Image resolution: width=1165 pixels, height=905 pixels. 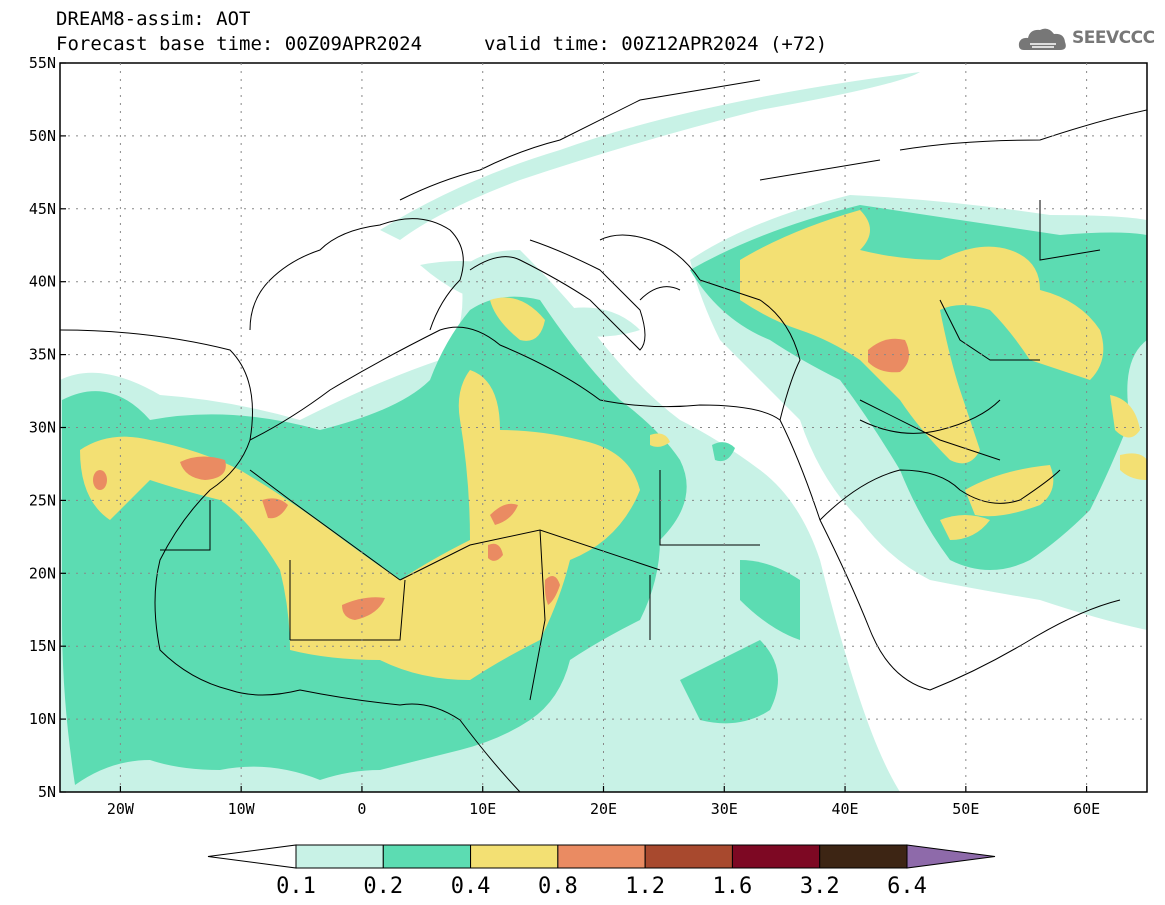 I want to click on lon-tick-label: 20E, so click(x=603, y=809).